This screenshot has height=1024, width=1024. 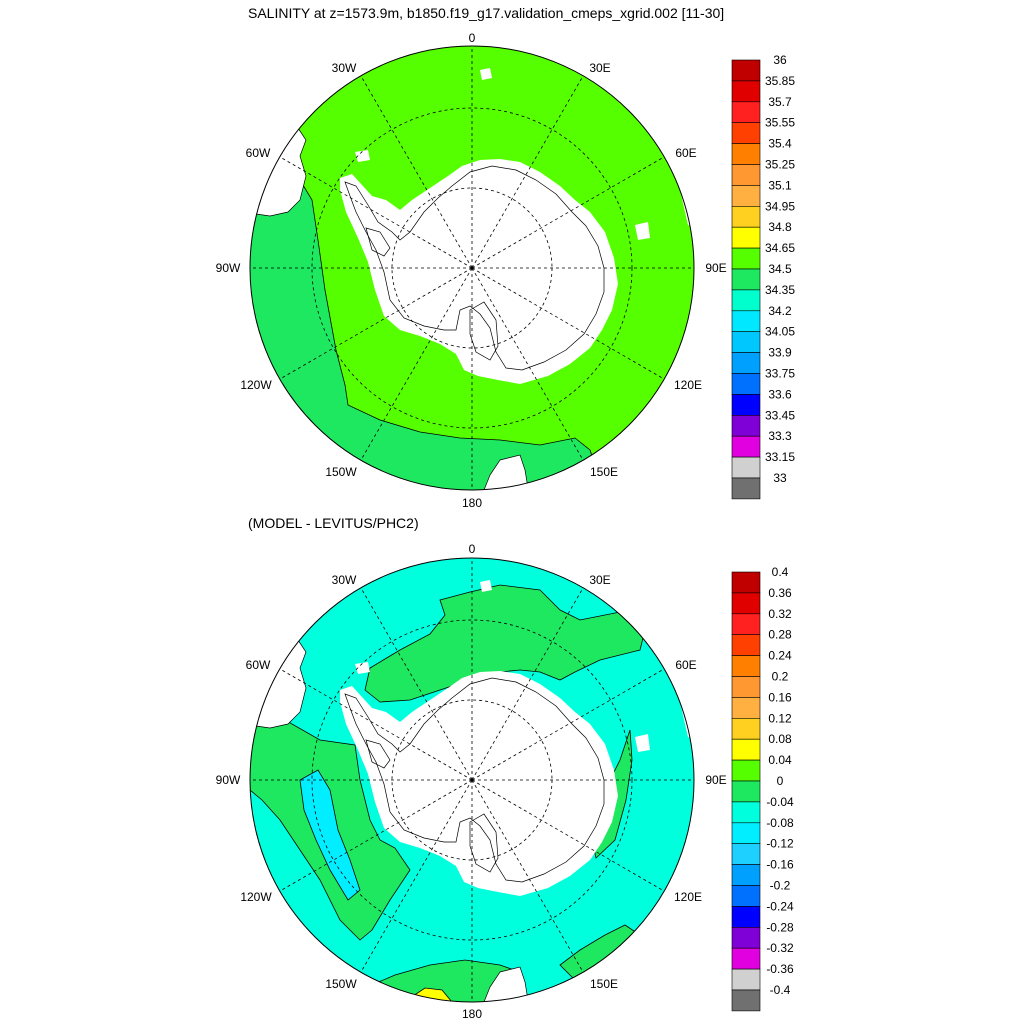 What do you see at coordinates (780, 844) in the screenshot?
I see `bottom-colorbar-label-13: -0.12` at bounding box center [780, 844].